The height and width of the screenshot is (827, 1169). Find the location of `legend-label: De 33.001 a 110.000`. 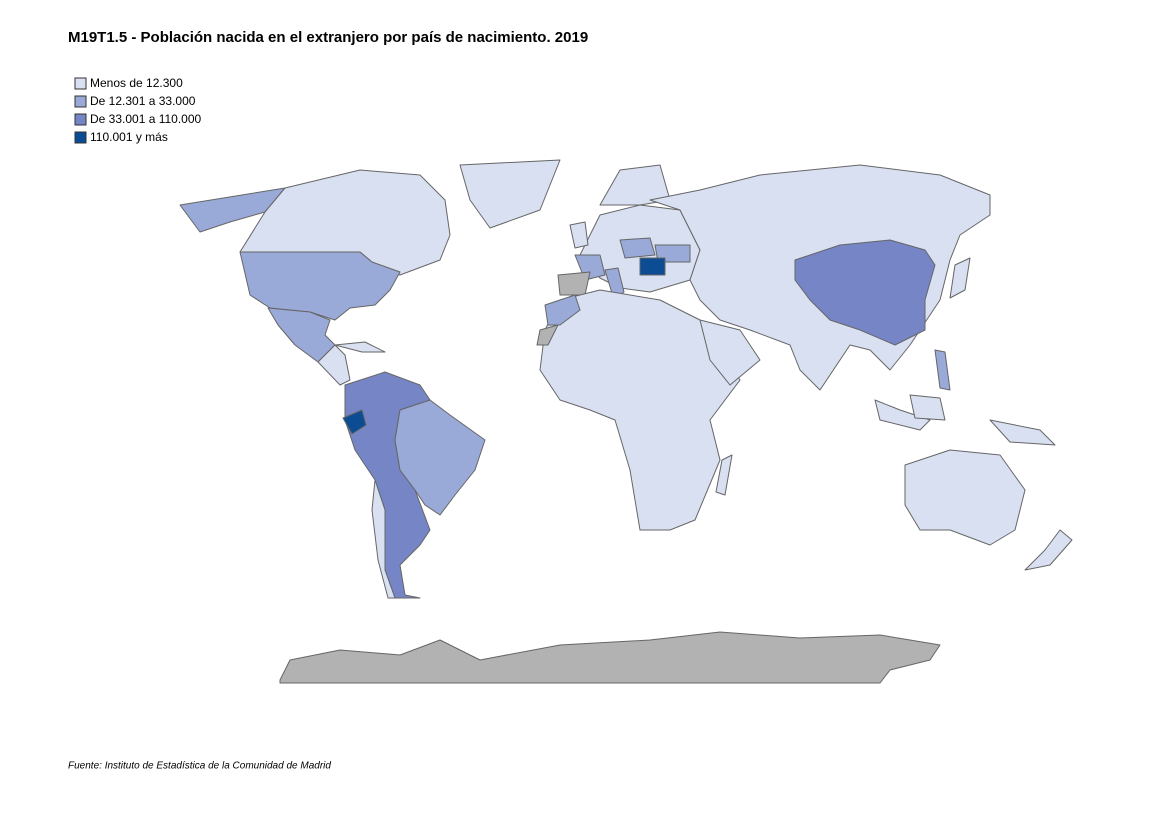

legend-label: De 33.001 a 110.000 is located at coordinates (146, 119).